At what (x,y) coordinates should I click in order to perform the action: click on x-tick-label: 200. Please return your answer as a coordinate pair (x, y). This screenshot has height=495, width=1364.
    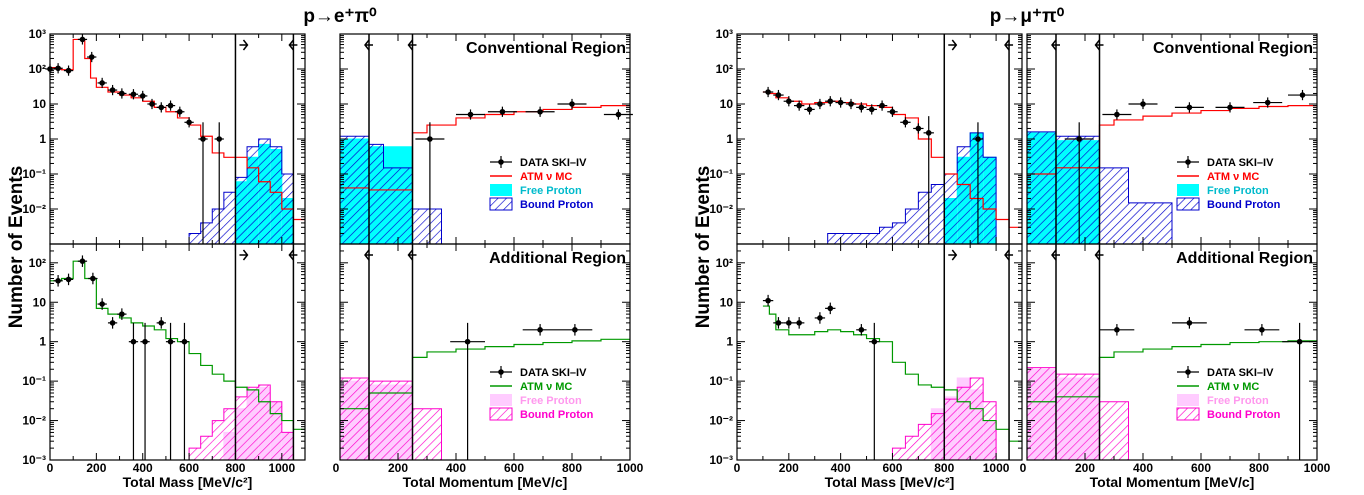
    Looking at the image, I should click on (96, 468).